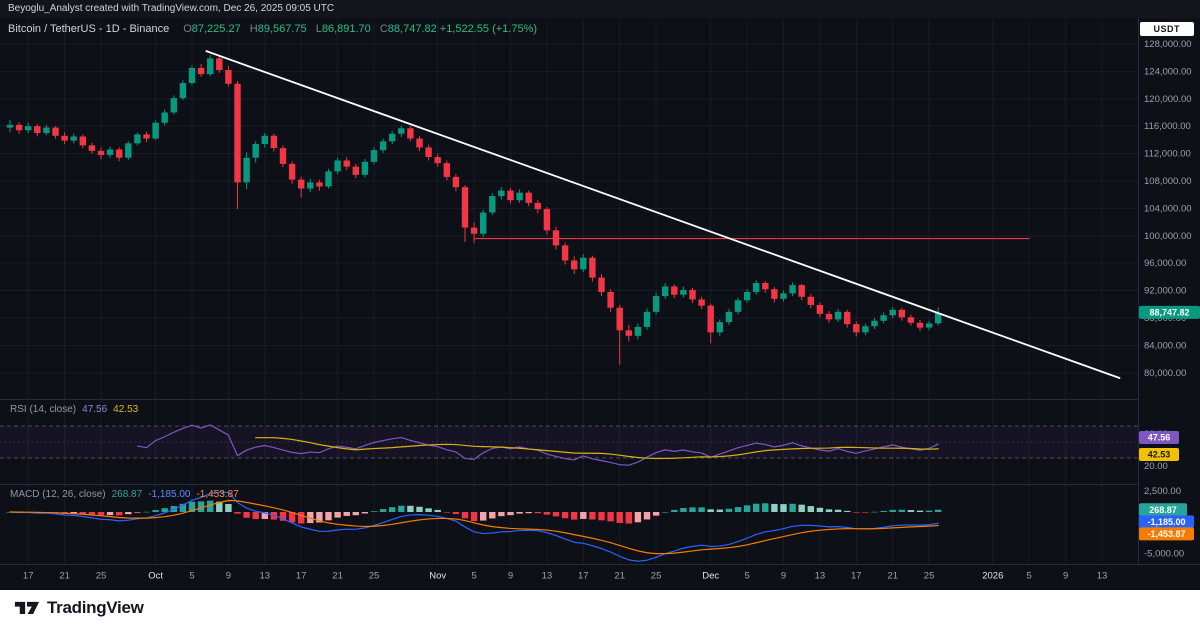 Image resolution: width=1200 pixels, height=625 pixels. I want to click on svg-text: -1,185.00, so click(1166, 522).